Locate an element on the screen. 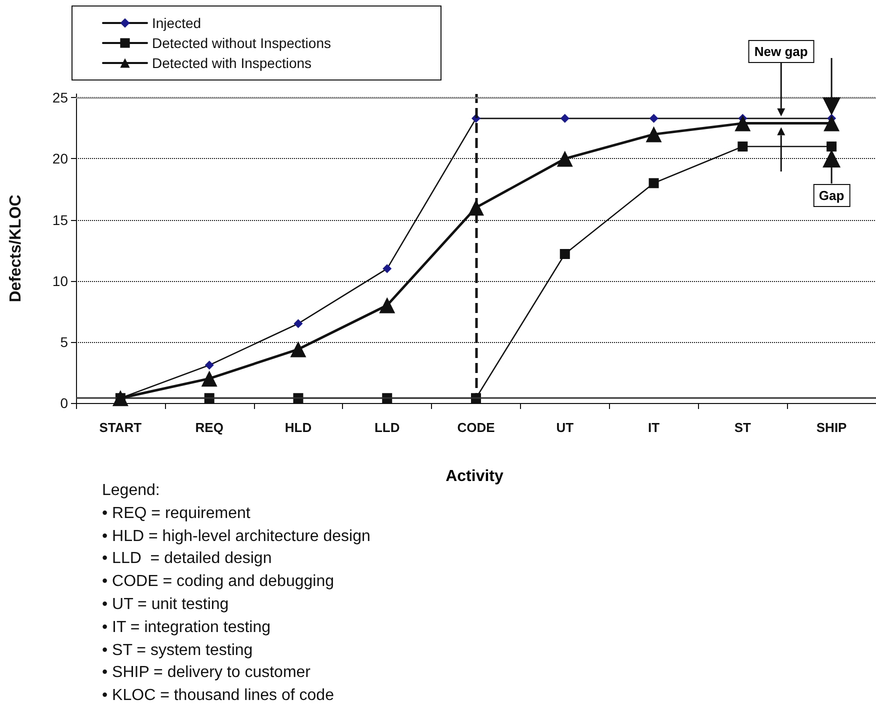  y-tick-label: 25 is located at coordinates (60, 98).